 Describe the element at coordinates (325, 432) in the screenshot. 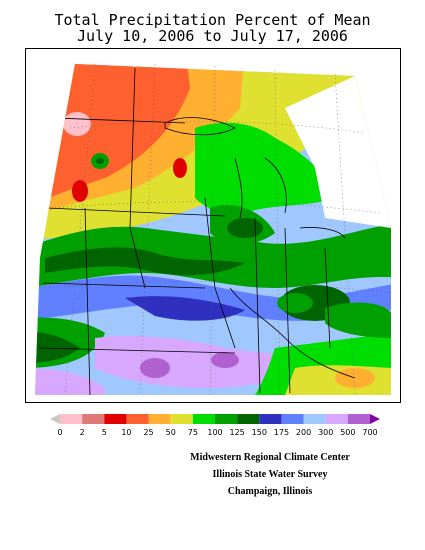

I see `legend-label: 300` at that location.